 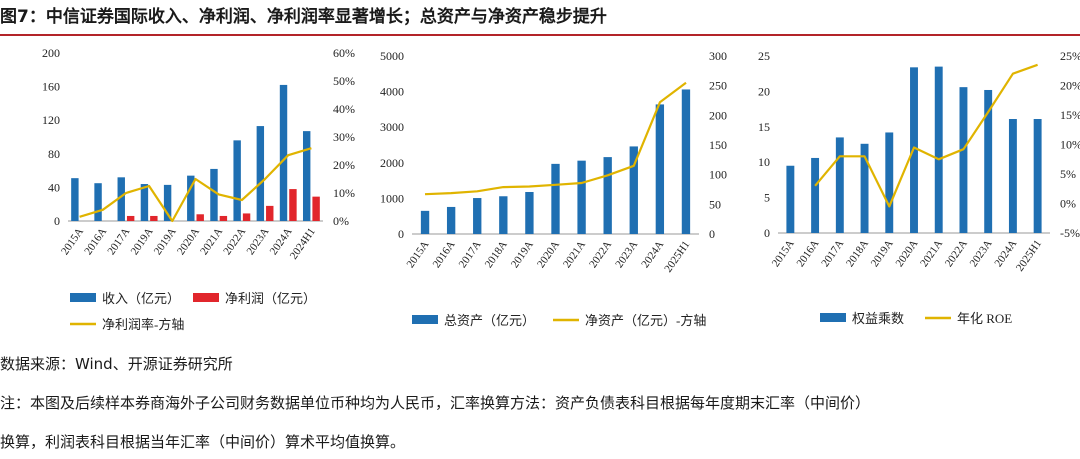 What do you see at coordinates (392, 92) in the screenshot?
I see `left-tick-label: 4000` at bounding box center [392, 92].